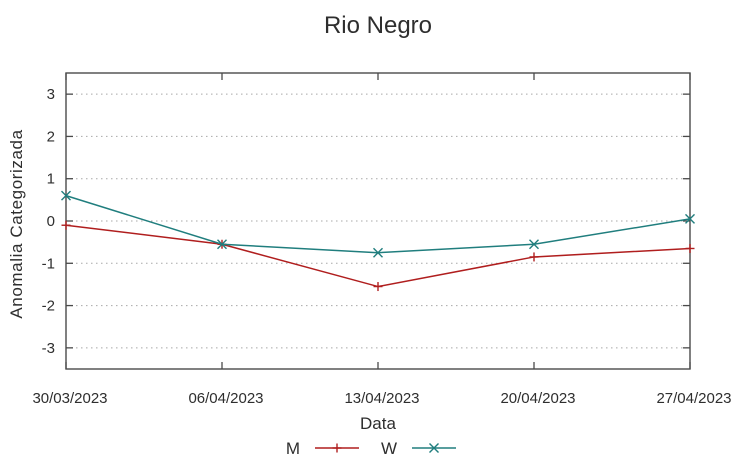  I want to click on y-tick-label: 2, so click(51, 136).